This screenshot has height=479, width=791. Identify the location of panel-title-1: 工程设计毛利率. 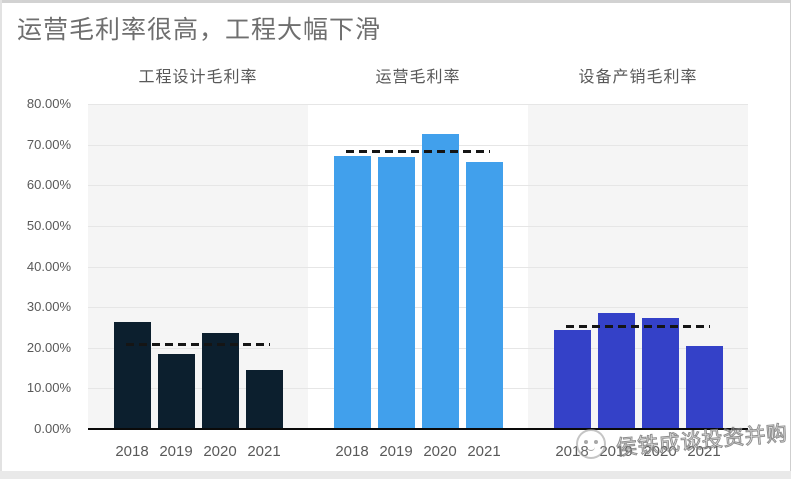
(198, 77).